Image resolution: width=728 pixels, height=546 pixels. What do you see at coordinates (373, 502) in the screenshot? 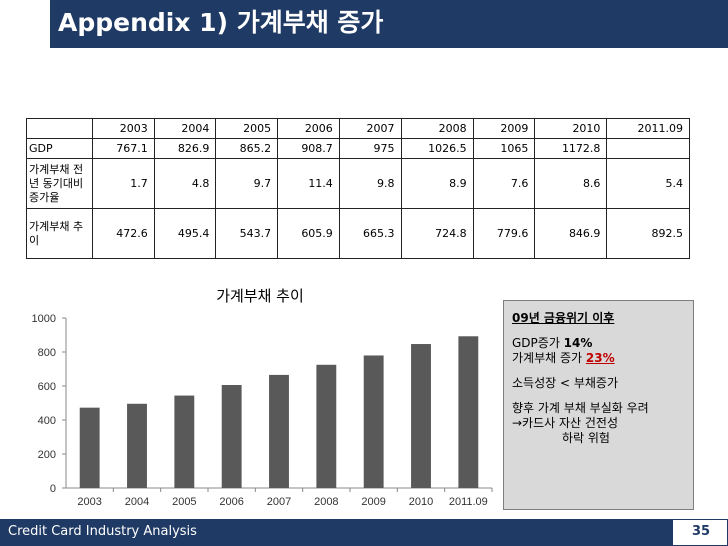
I see `x-tick-label: 2009` at bounding box center [373, 502].